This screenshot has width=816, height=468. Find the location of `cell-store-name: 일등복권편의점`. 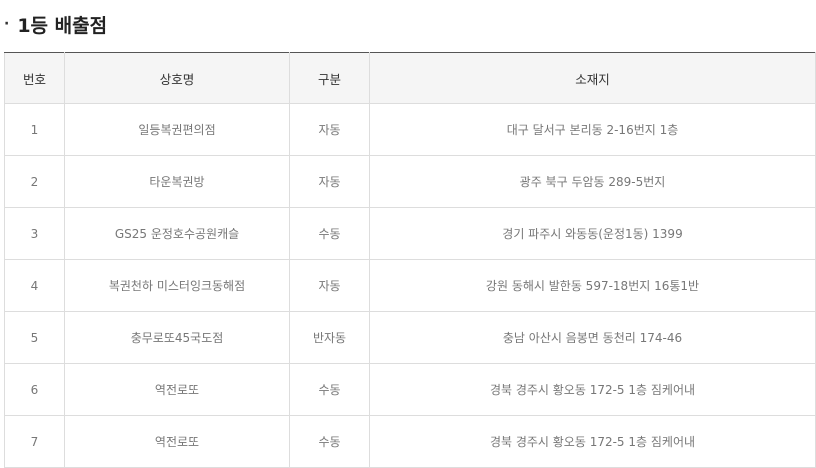

cell-store-name: 일등복권편의점 is located at coordinates (177, 129).